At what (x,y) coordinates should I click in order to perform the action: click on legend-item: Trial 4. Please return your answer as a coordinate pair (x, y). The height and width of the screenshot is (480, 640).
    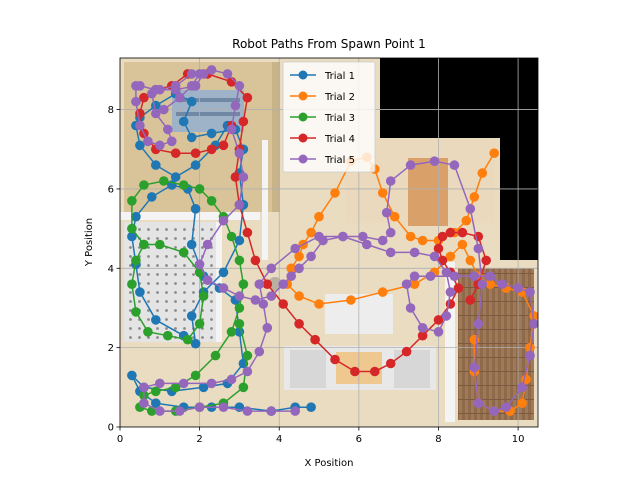
    Looking at the image, I should click on (322, 139).